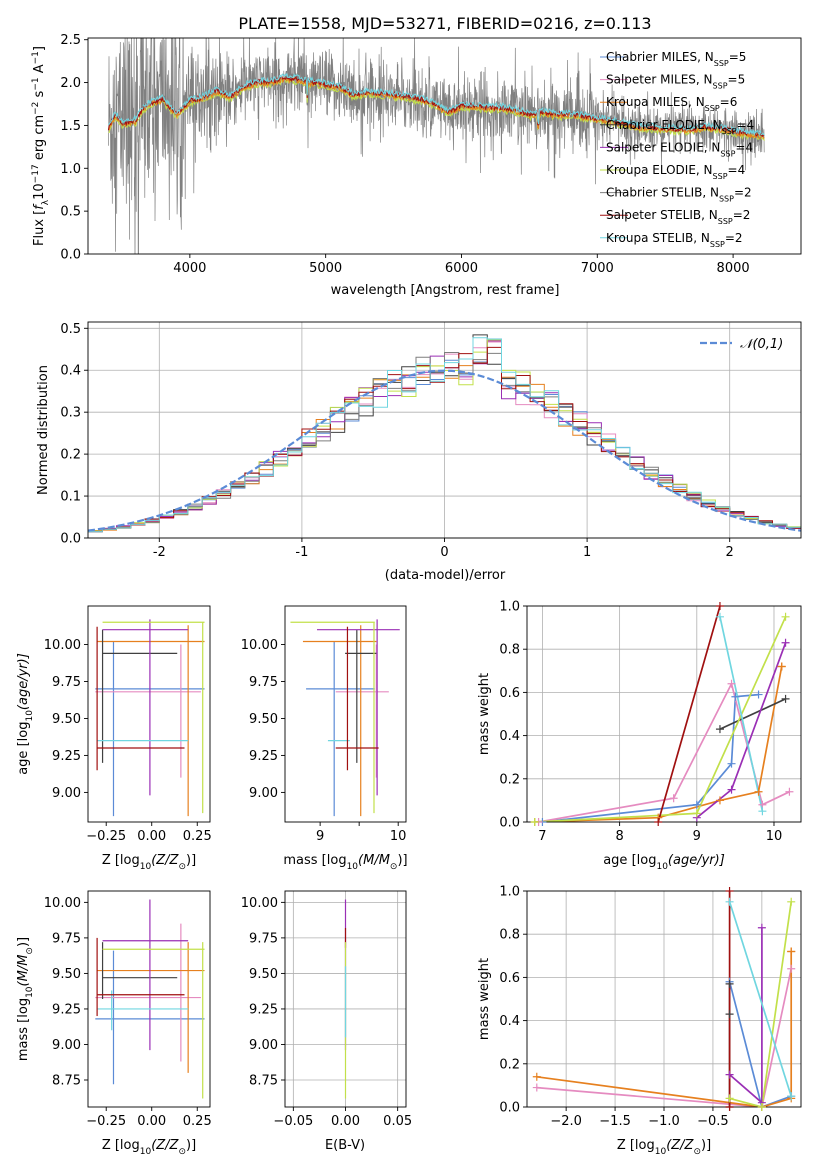 The height and width of the screenshot is (1170, 819). What do you see at coordinates (738, 57) in the screenshot?
I see `legend-value: =5` at bounding box center [738, 57].